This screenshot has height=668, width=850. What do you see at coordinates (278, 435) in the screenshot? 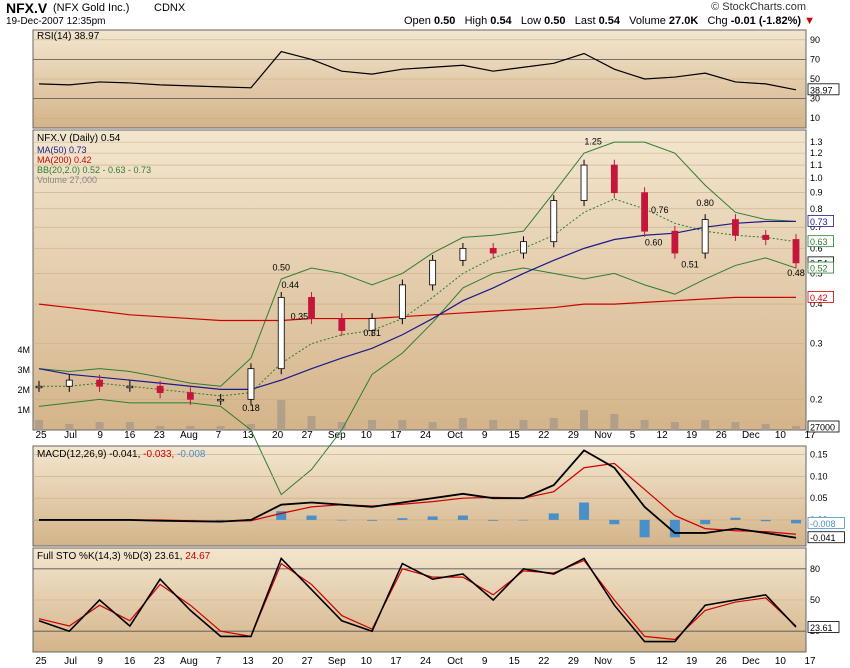
I see `x-axis-label: 20` at bounding box center [278, 435].